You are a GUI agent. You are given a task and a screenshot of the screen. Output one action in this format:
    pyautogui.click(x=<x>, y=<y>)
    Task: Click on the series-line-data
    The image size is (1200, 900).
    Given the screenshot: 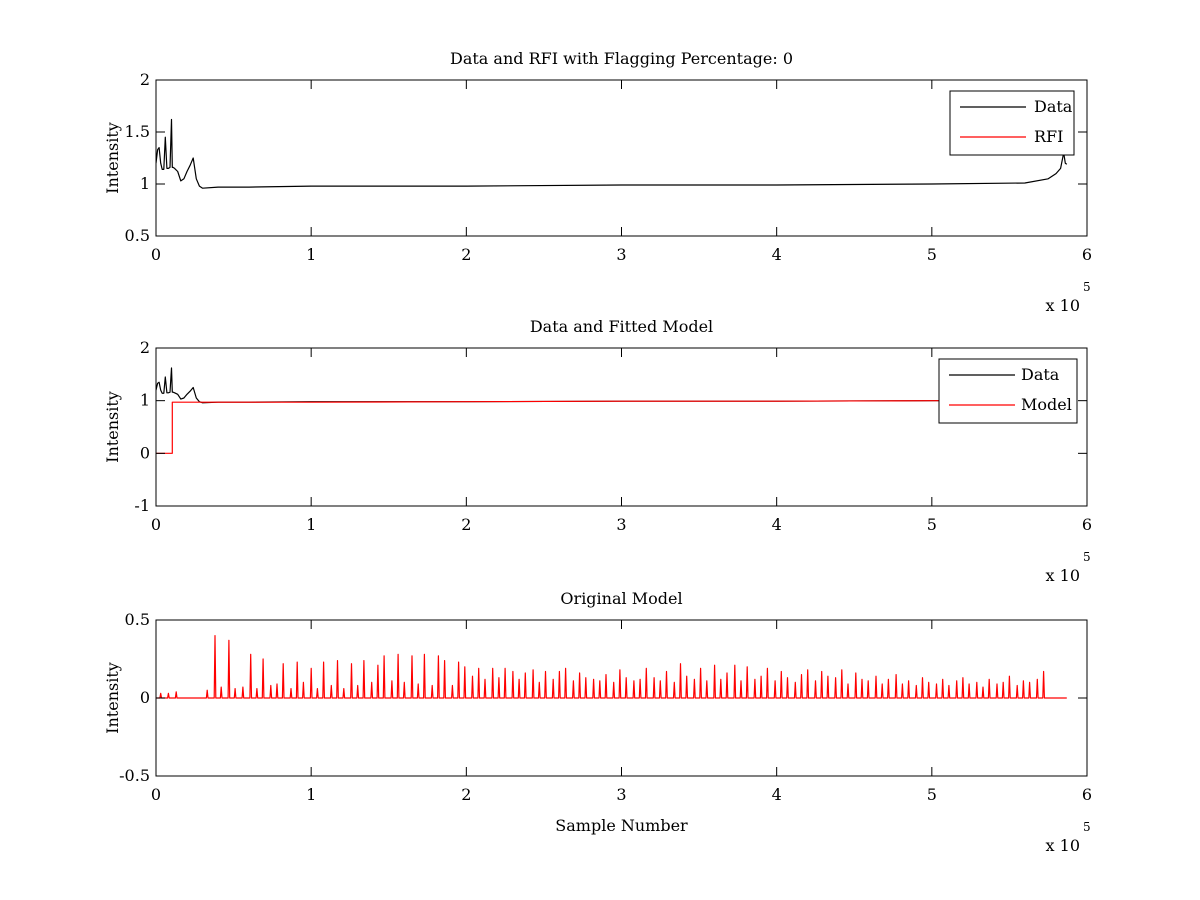 What is the action you would take?
    pyautogui.click(x=612, y=153)
    